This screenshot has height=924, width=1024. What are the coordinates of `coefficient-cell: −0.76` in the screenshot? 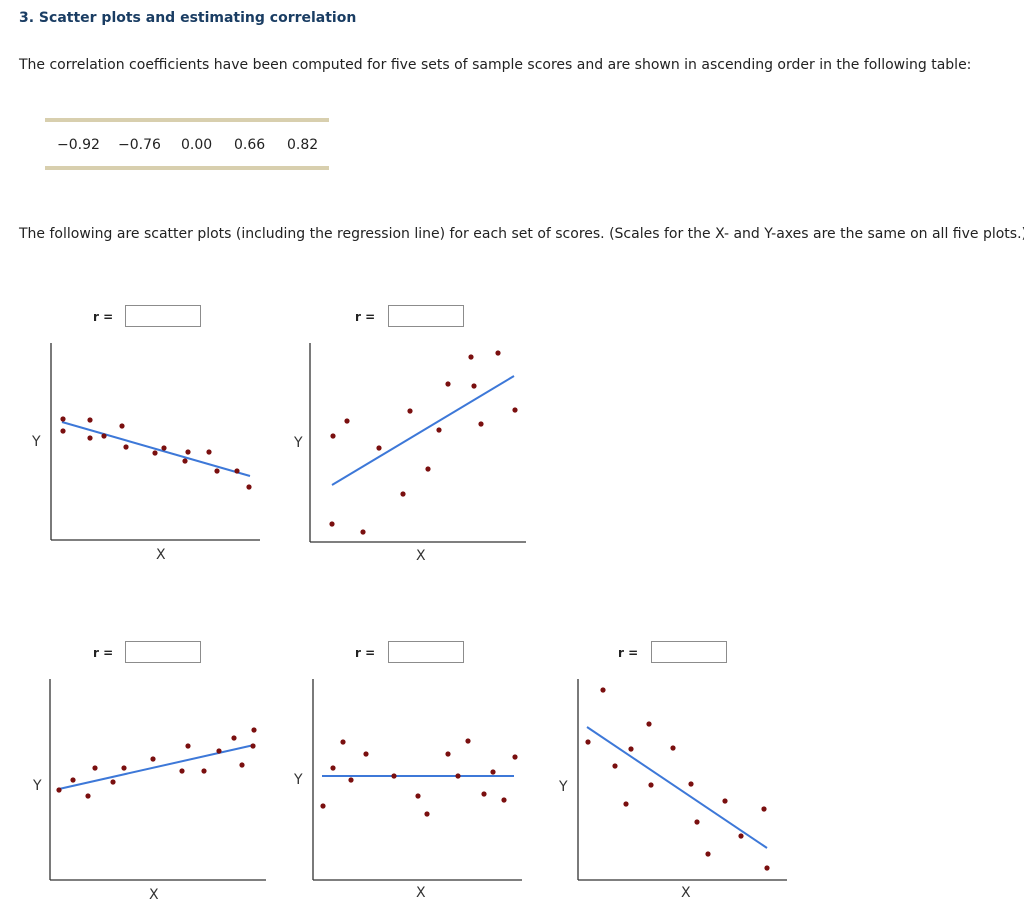 It's located at (139, 145).